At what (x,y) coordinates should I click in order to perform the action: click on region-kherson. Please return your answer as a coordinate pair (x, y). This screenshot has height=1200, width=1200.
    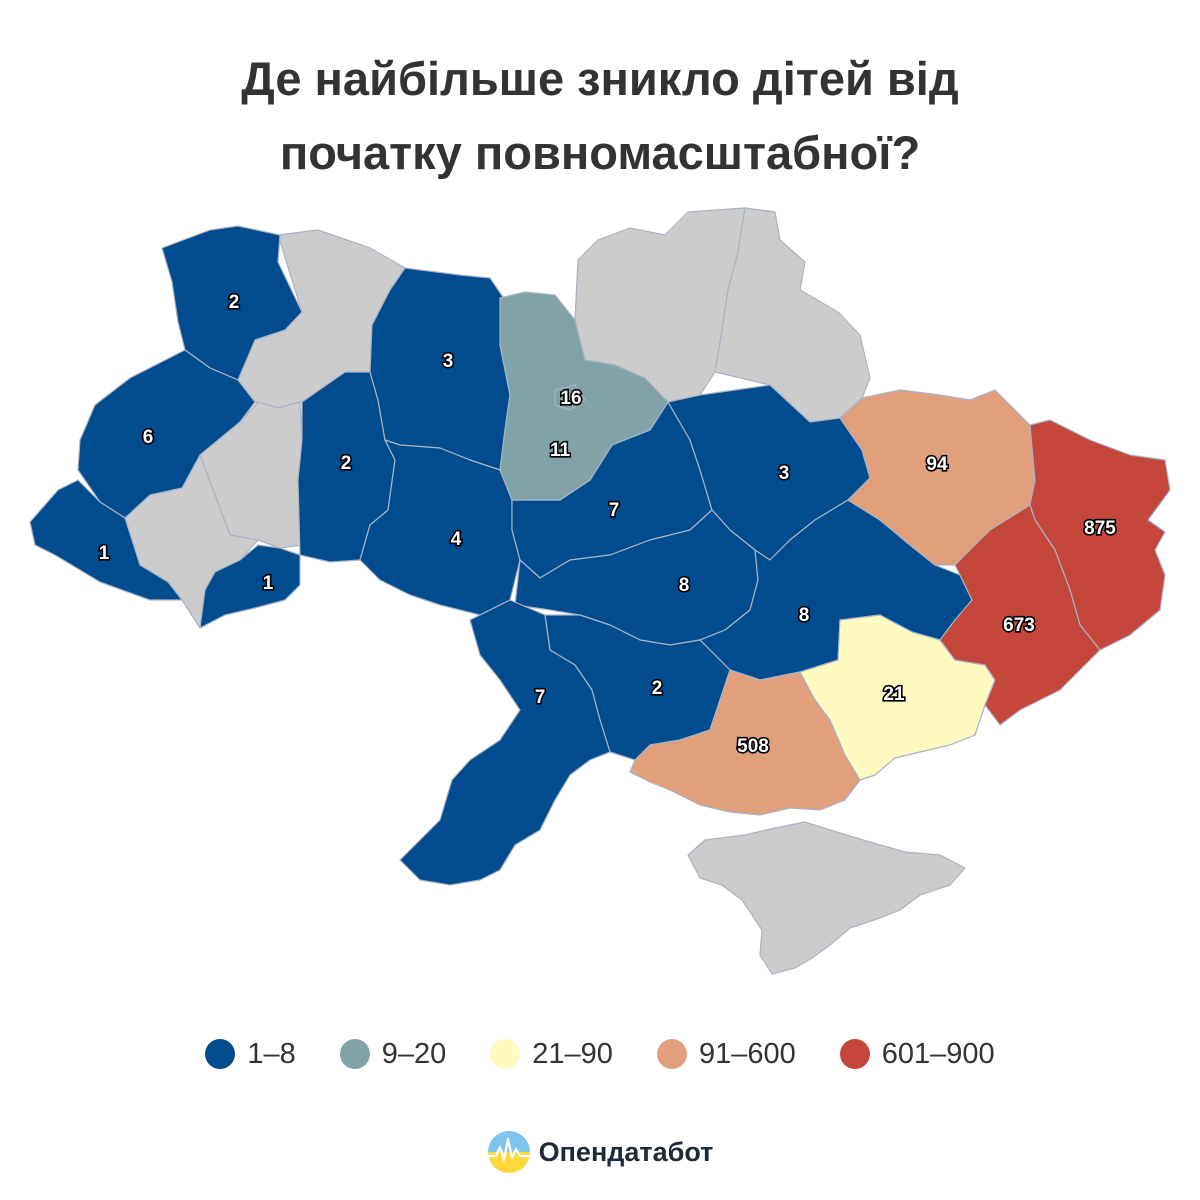
    Looking at the image, I should click on (745, 742).